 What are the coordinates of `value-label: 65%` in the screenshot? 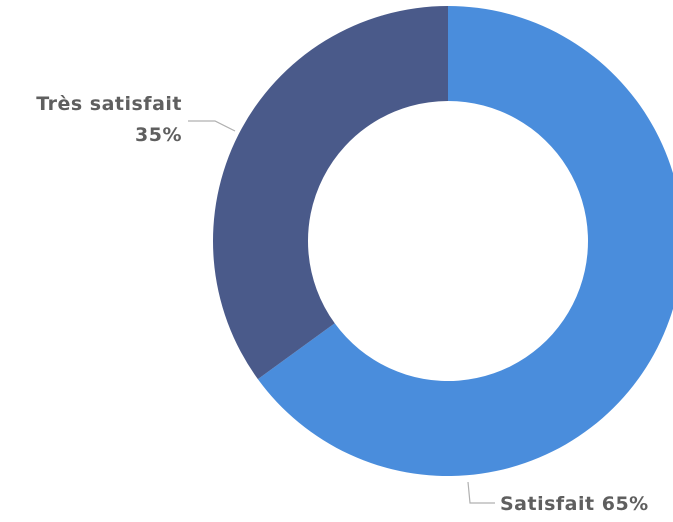 It's located at (625, 504).